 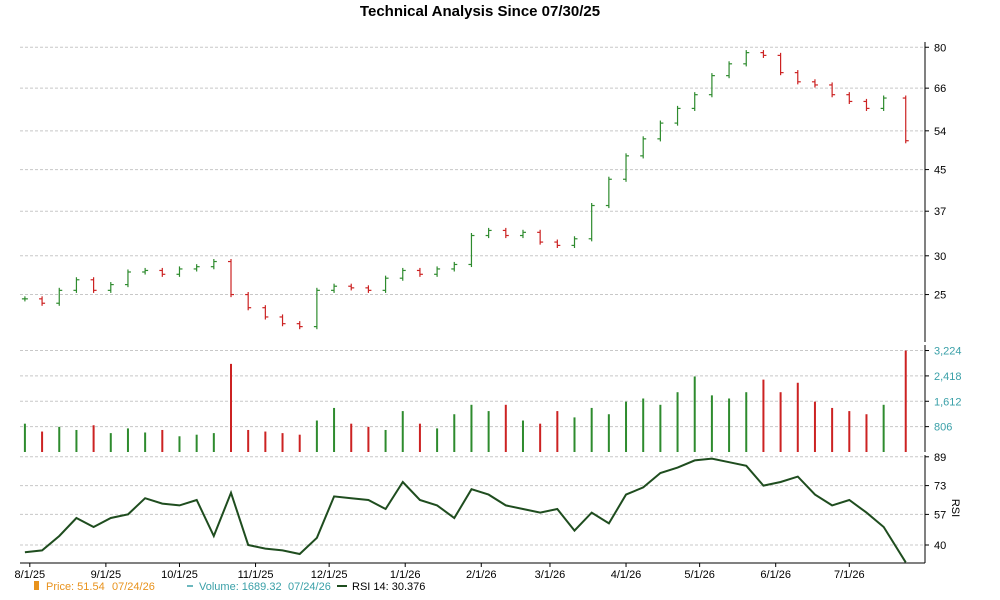 What do you see at coordinates (405, 575) in the screenshot?
I see `x-tick-label: 1/1/26` at bounding box center [405, 575].